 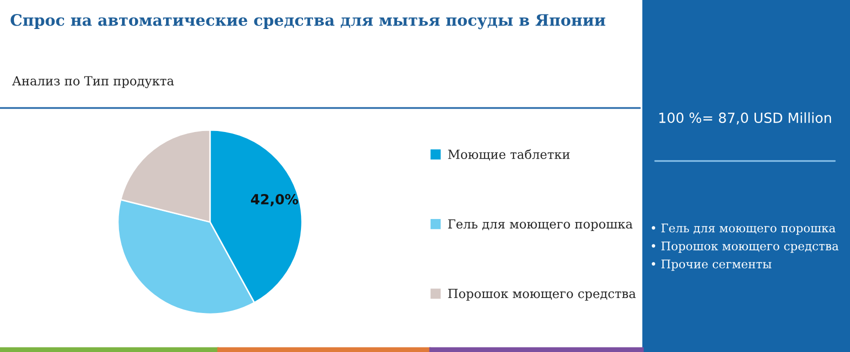 I want to click on legend-label: Гель для моющего порошка, so click(x=540, y=225).